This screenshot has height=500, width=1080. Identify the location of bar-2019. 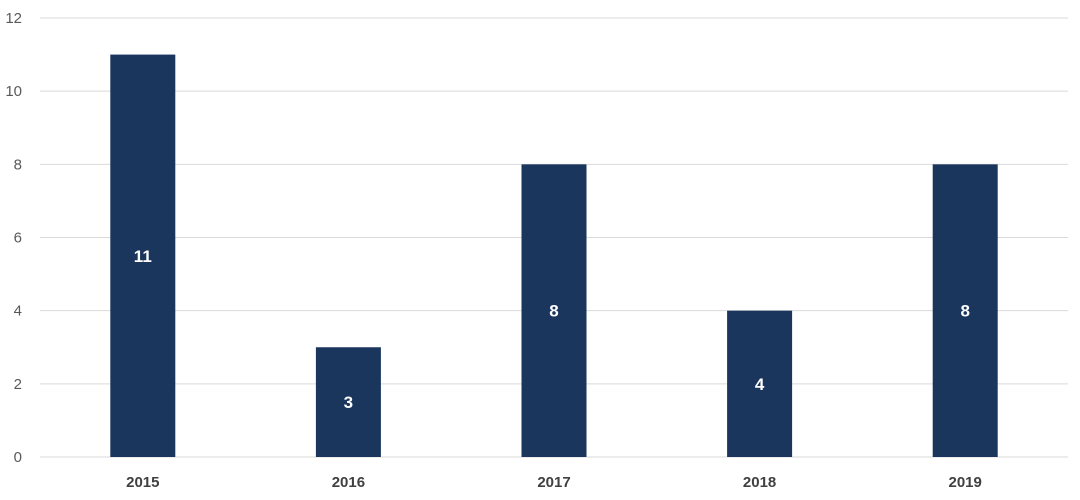
(965, 311).